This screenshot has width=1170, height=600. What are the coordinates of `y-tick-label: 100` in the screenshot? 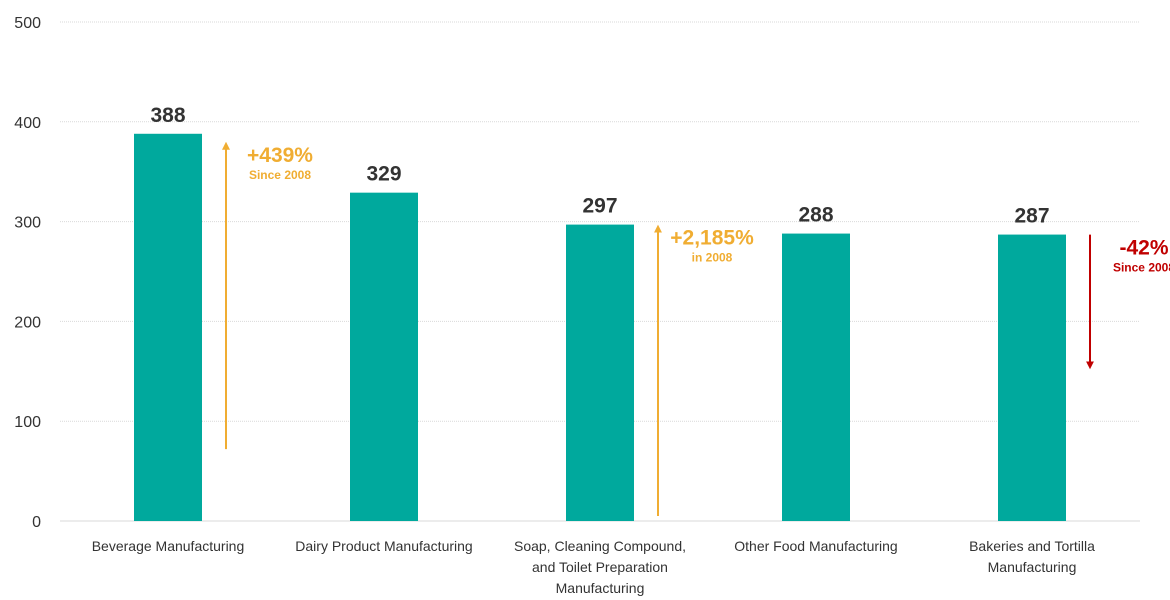 It's located at (27, 422).